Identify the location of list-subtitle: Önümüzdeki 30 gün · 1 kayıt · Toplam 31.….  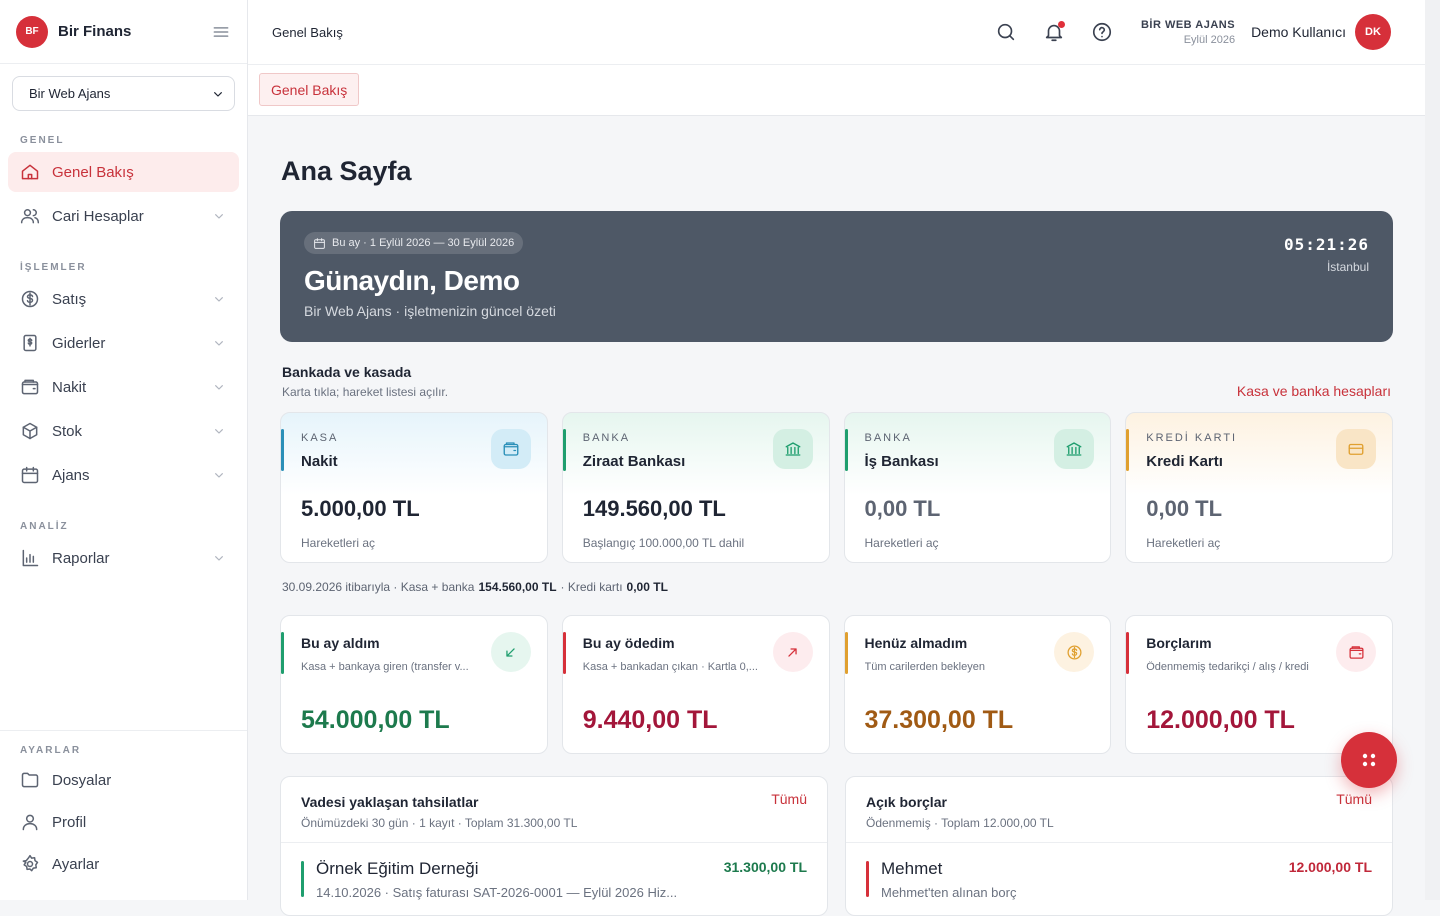
(439, 823).